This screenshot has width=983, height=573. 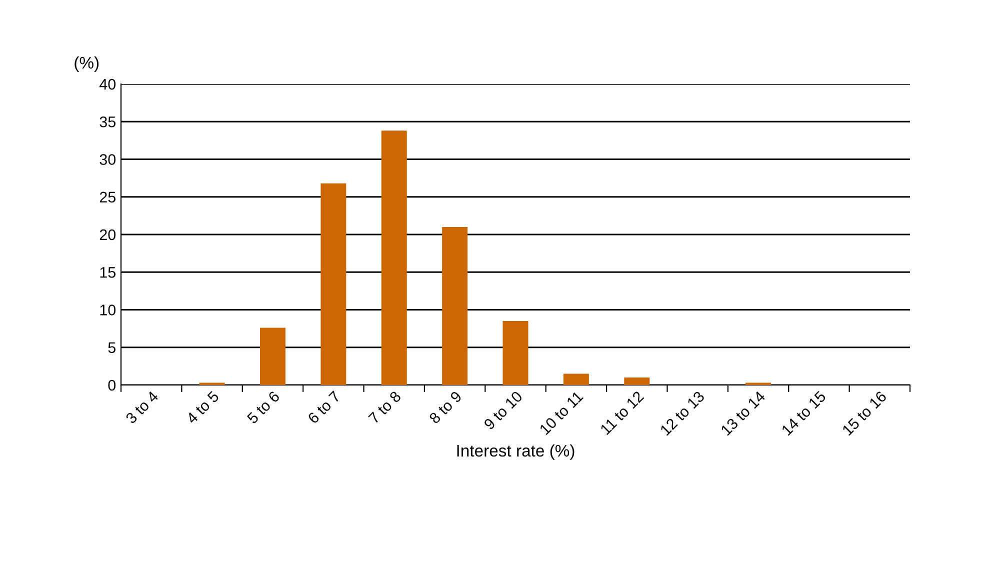 I want to click on y-tick-label: 10, so click(x=108, y=310).